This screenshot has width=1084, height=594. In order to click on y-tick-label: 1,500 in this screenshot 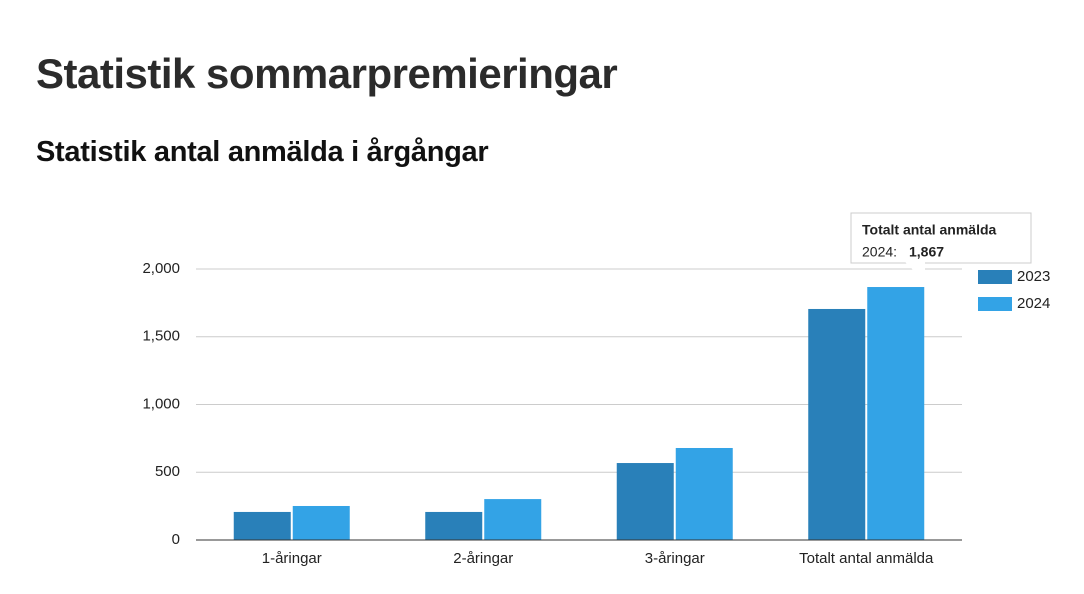, I will do `click(161, 336)`.